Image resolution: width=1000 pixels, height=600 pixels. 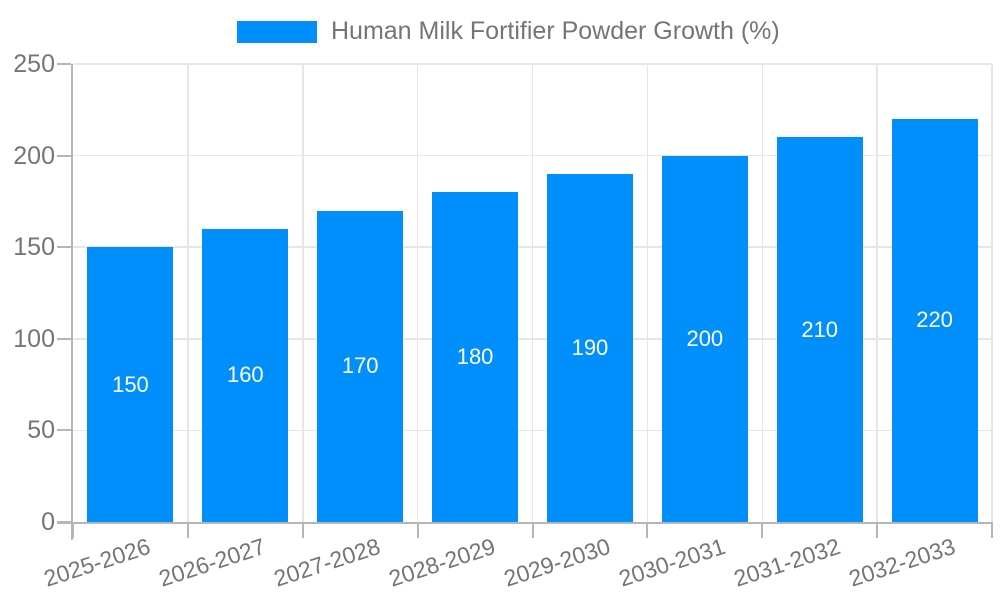 What do you see at coordinates (41, 430) in the screenshot?
I see `y-tick-label: 50` at bounding box center [41, 430].